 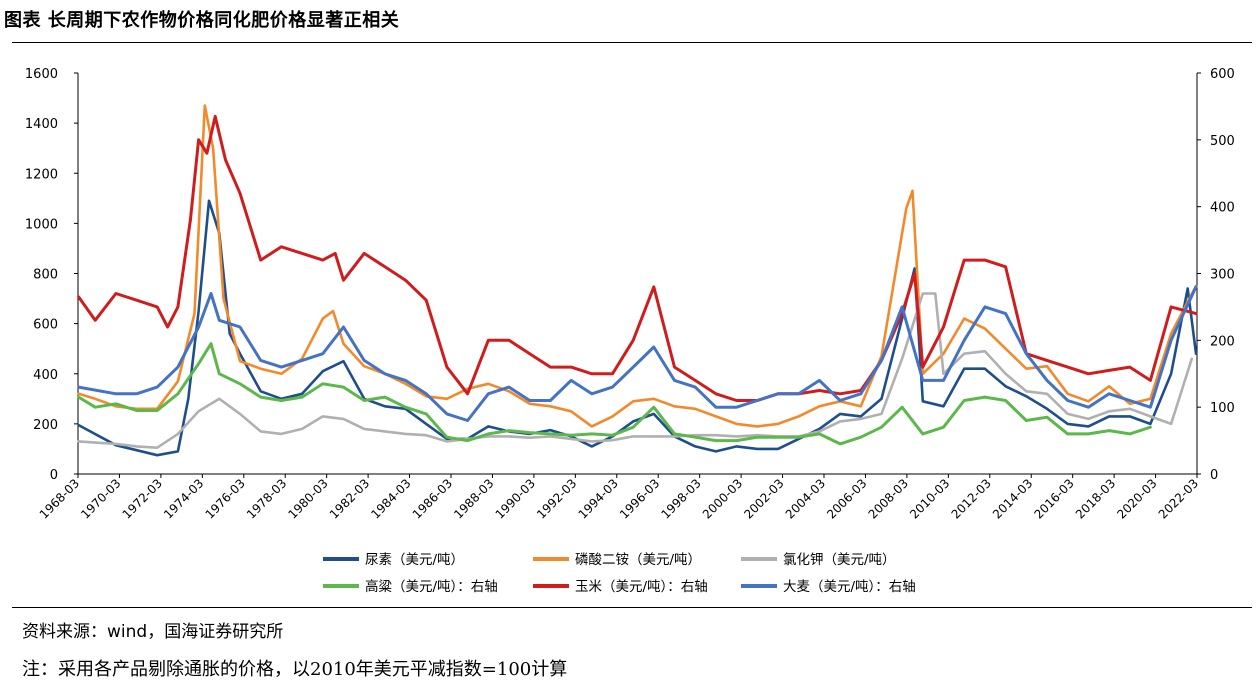 I want to click on x-tick-label: 1986-03, so click(x=432, y=498).